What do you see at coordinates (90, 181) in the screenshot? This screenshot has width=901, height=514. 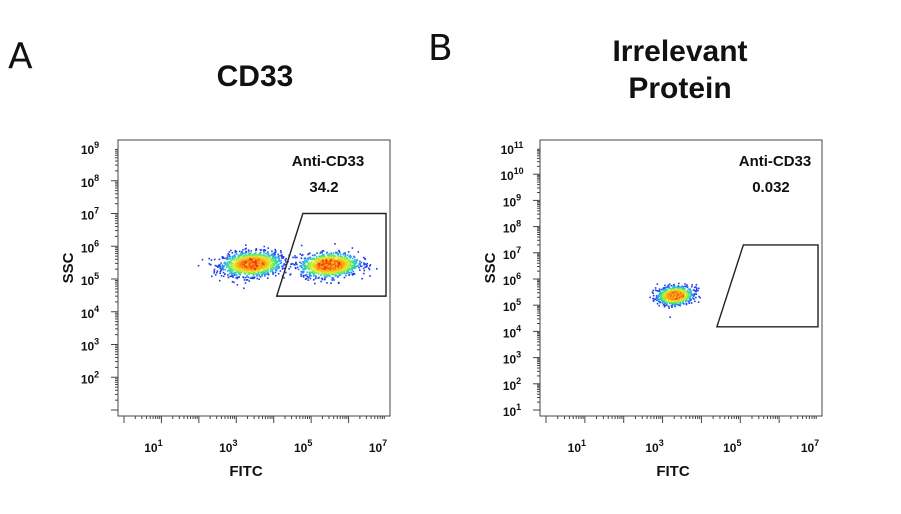 I see `y-tick-label: 10⁸` at bounding box center [90, 181].